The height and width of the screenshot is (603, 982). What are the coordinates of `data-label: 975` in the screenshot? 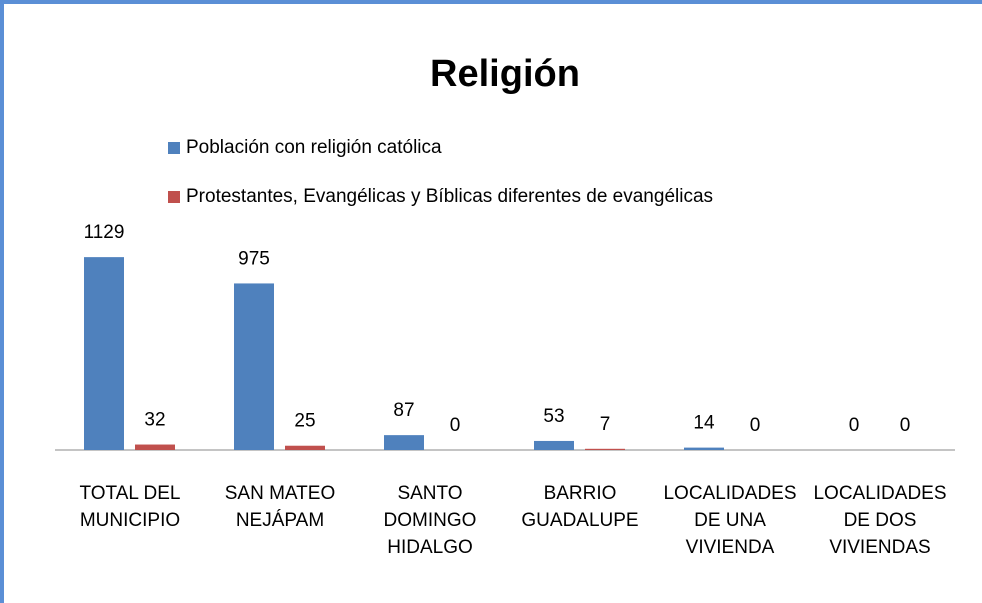 It's located at (254, 258).